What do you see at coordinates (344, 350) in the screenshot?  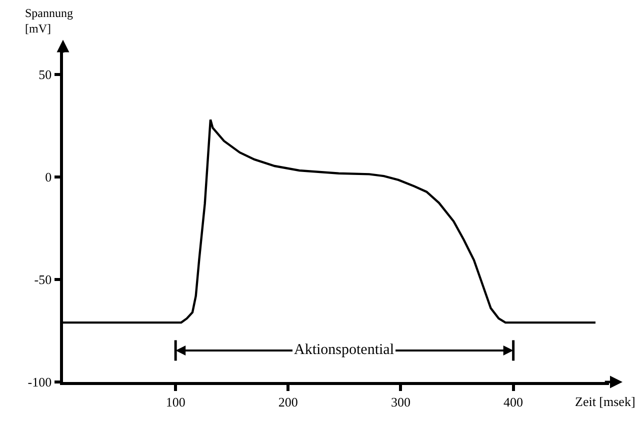 I see `annotation: Aktionspotential` at bounding box center [344, 350].